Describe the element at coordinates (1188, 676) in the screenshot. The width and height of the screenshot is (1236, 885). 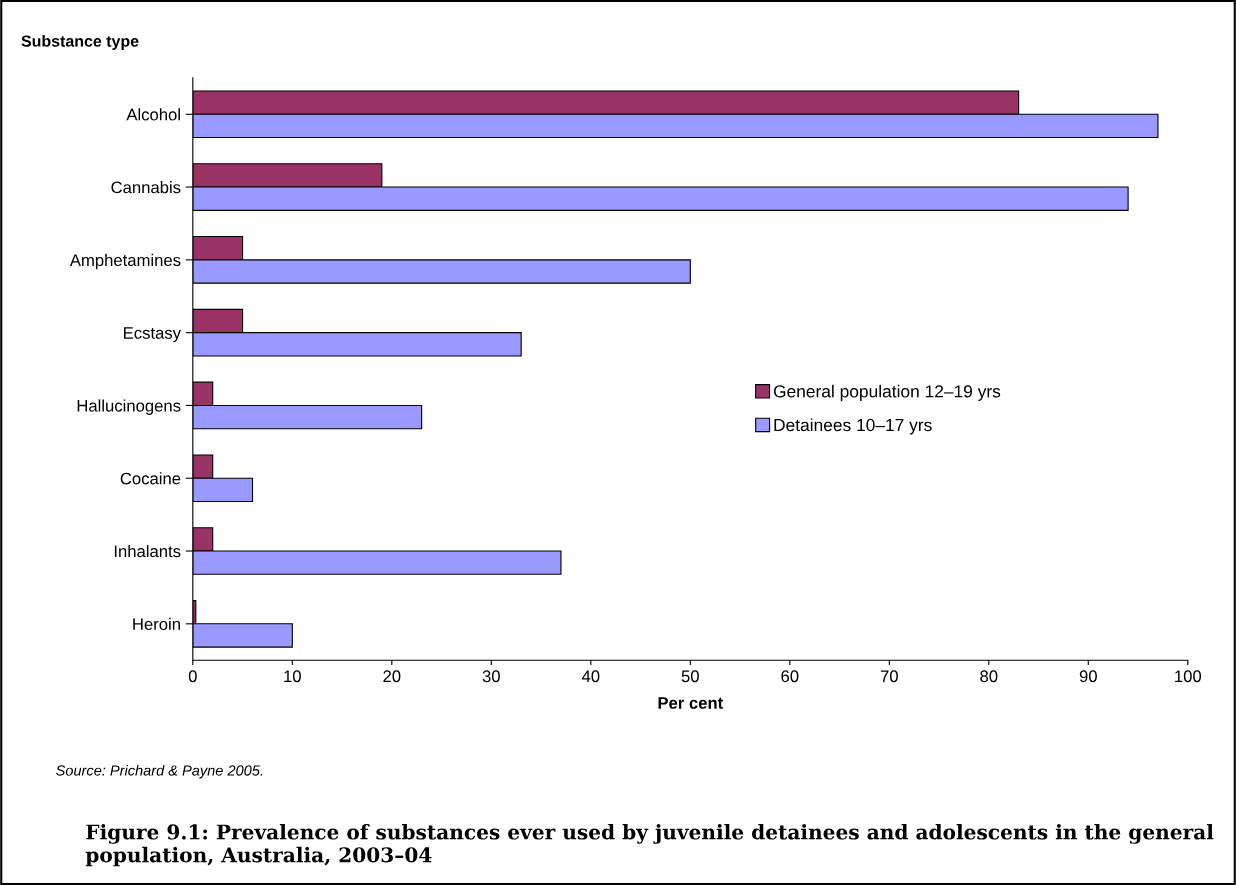
I see `x-tick-label: 100` at that location.